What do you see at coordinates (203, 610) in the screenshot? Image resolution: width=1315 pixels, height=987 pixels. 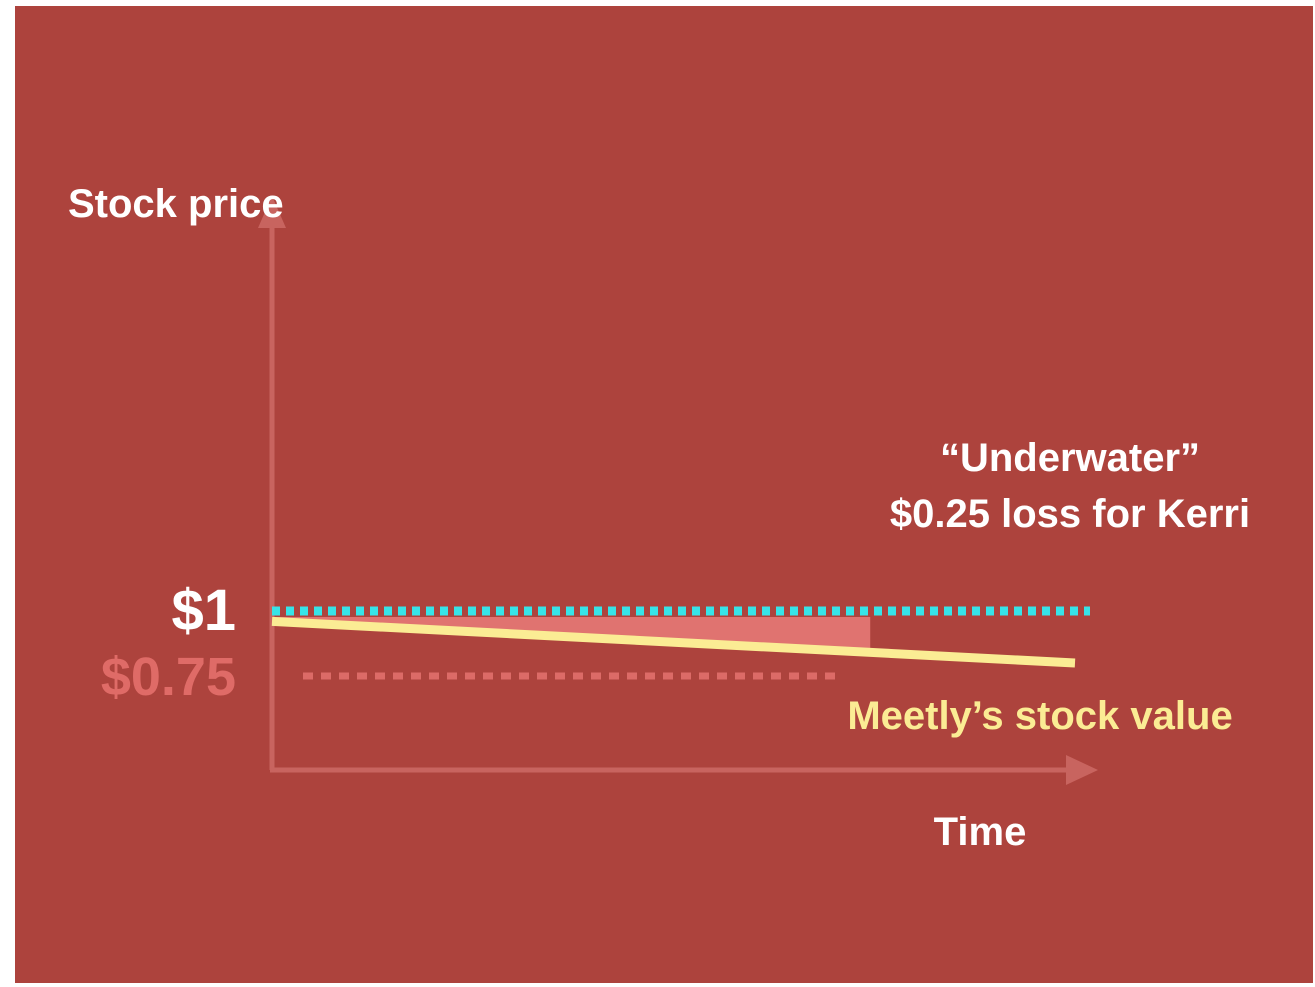 I see `y-tick-label-strike: $1` at bounding box center [203, 610].